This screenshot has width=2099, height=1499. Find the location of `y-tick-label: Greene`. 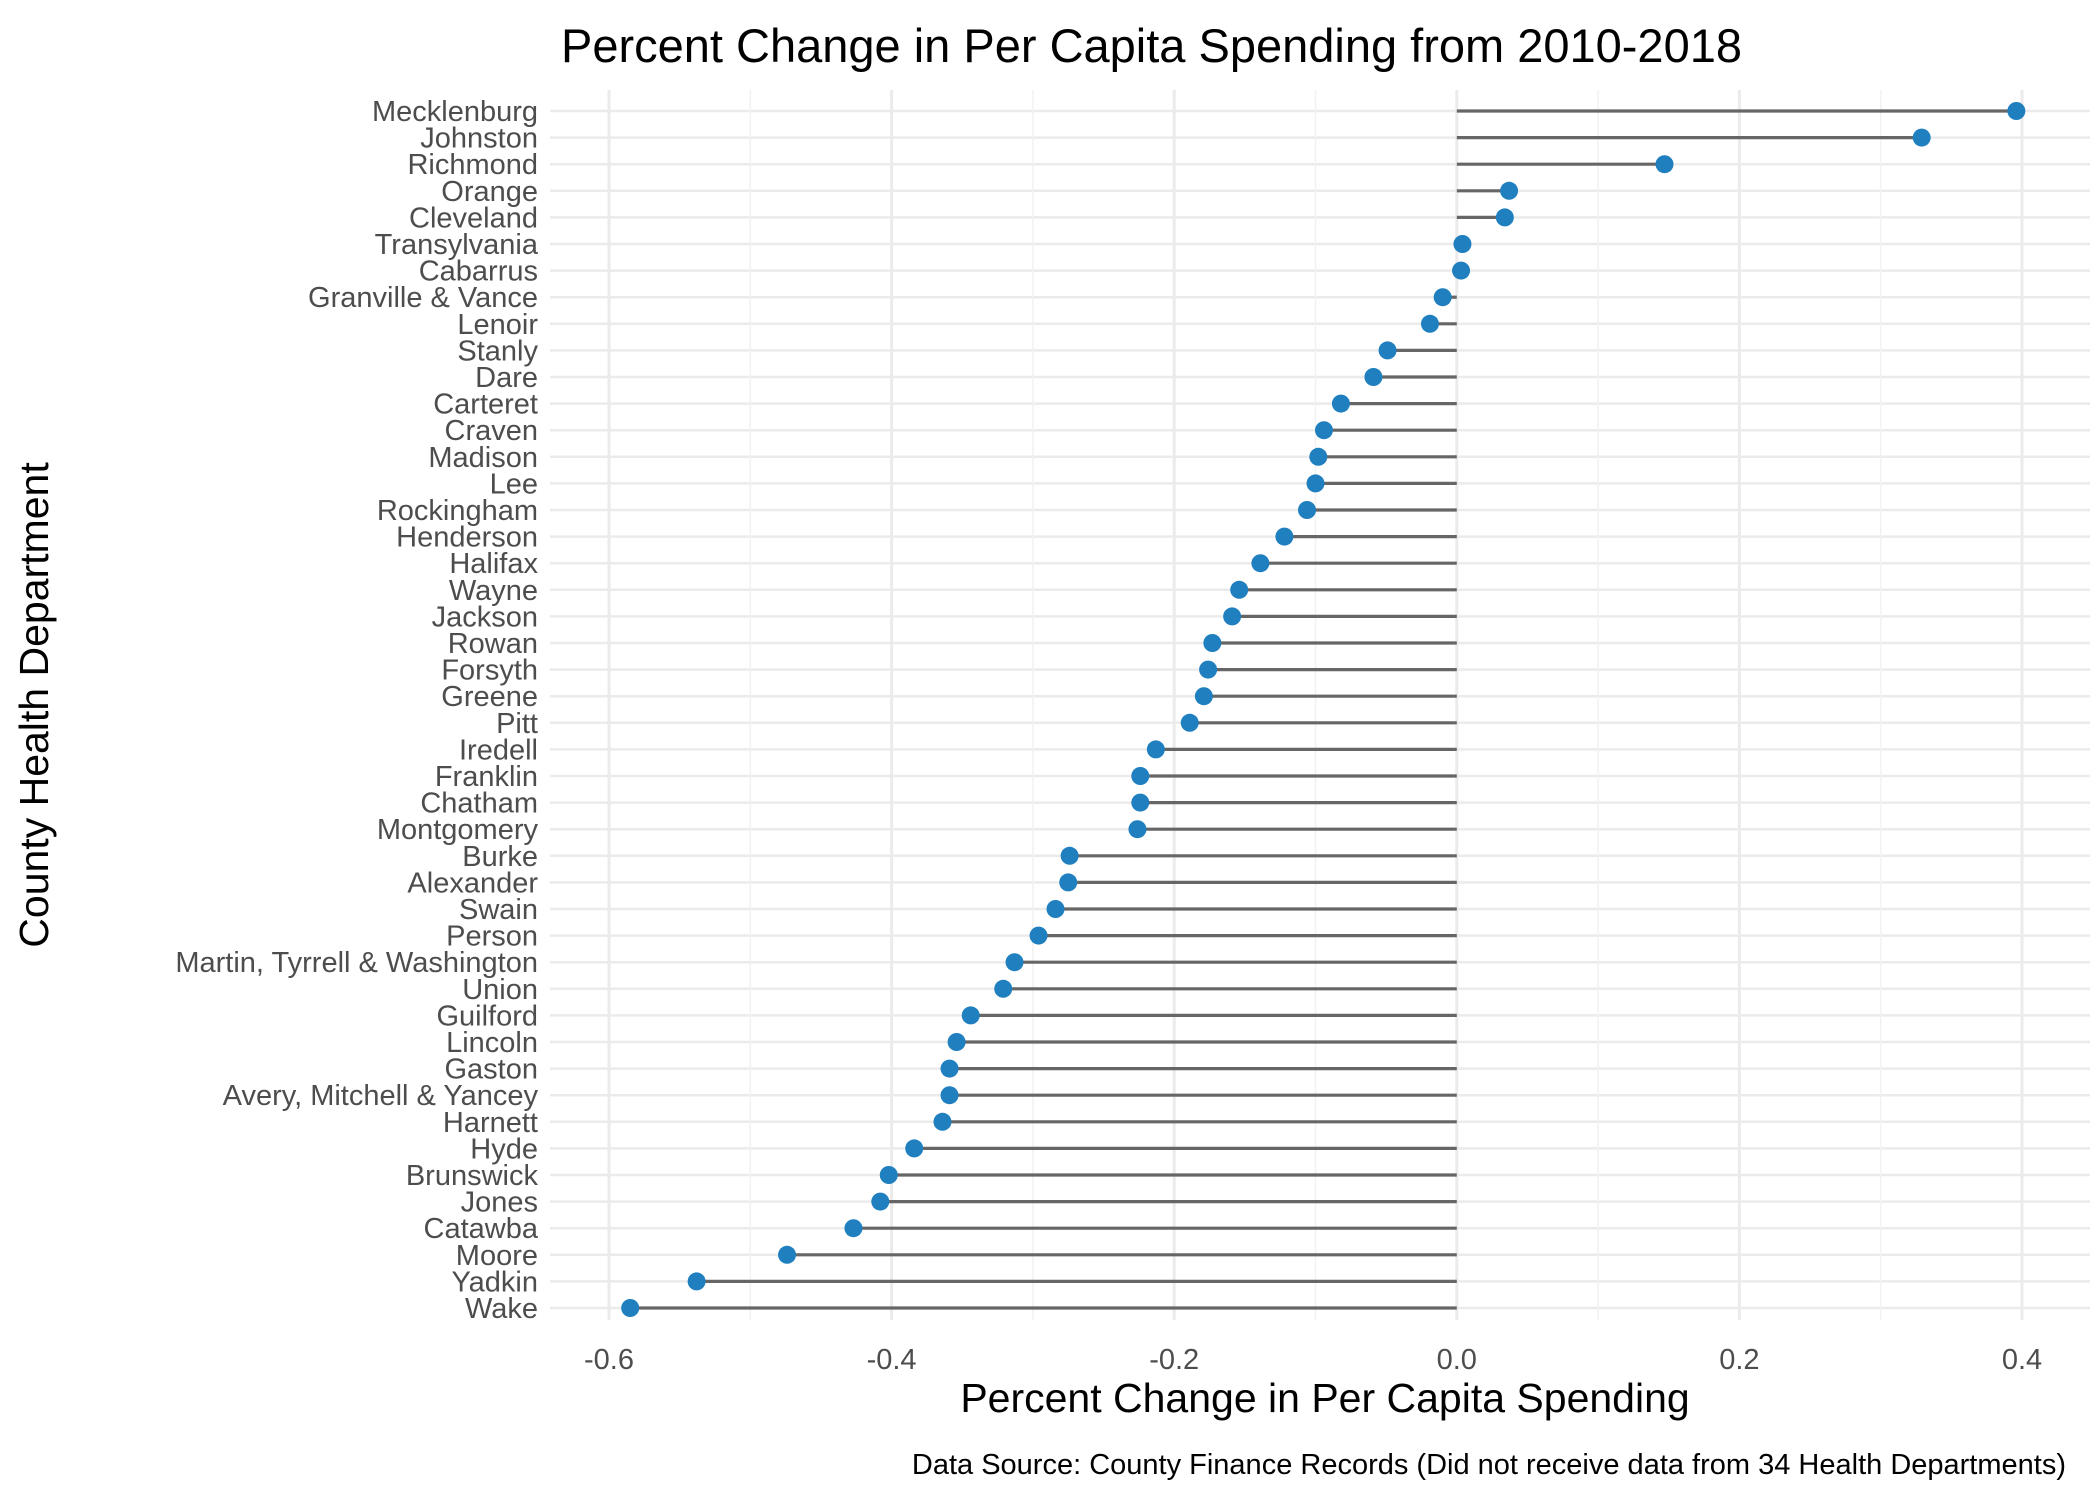

y-tick-label: Greene is located at coordinates (489, 697).